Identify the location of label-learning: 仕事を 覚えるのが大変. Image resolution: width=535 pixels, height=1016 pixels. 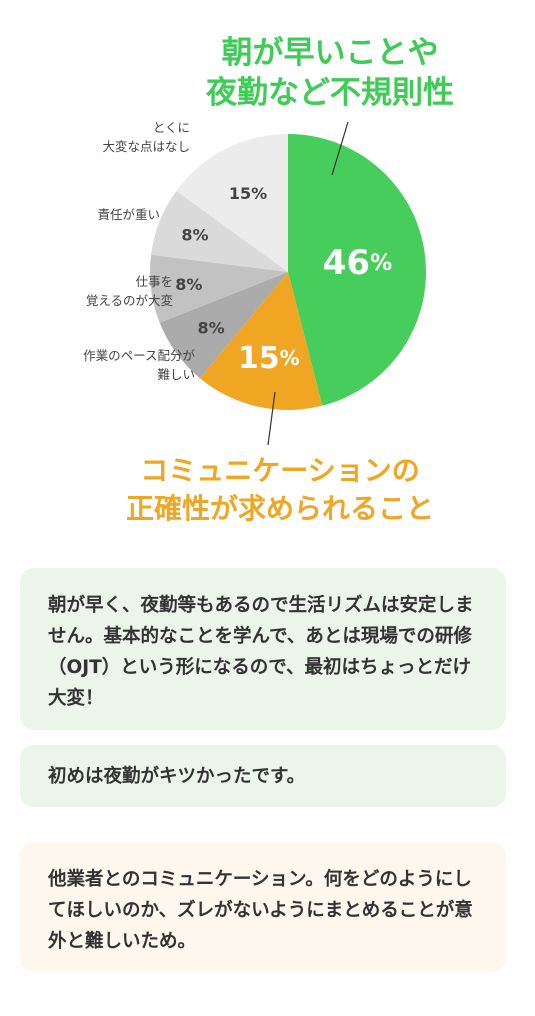
(129, 291).